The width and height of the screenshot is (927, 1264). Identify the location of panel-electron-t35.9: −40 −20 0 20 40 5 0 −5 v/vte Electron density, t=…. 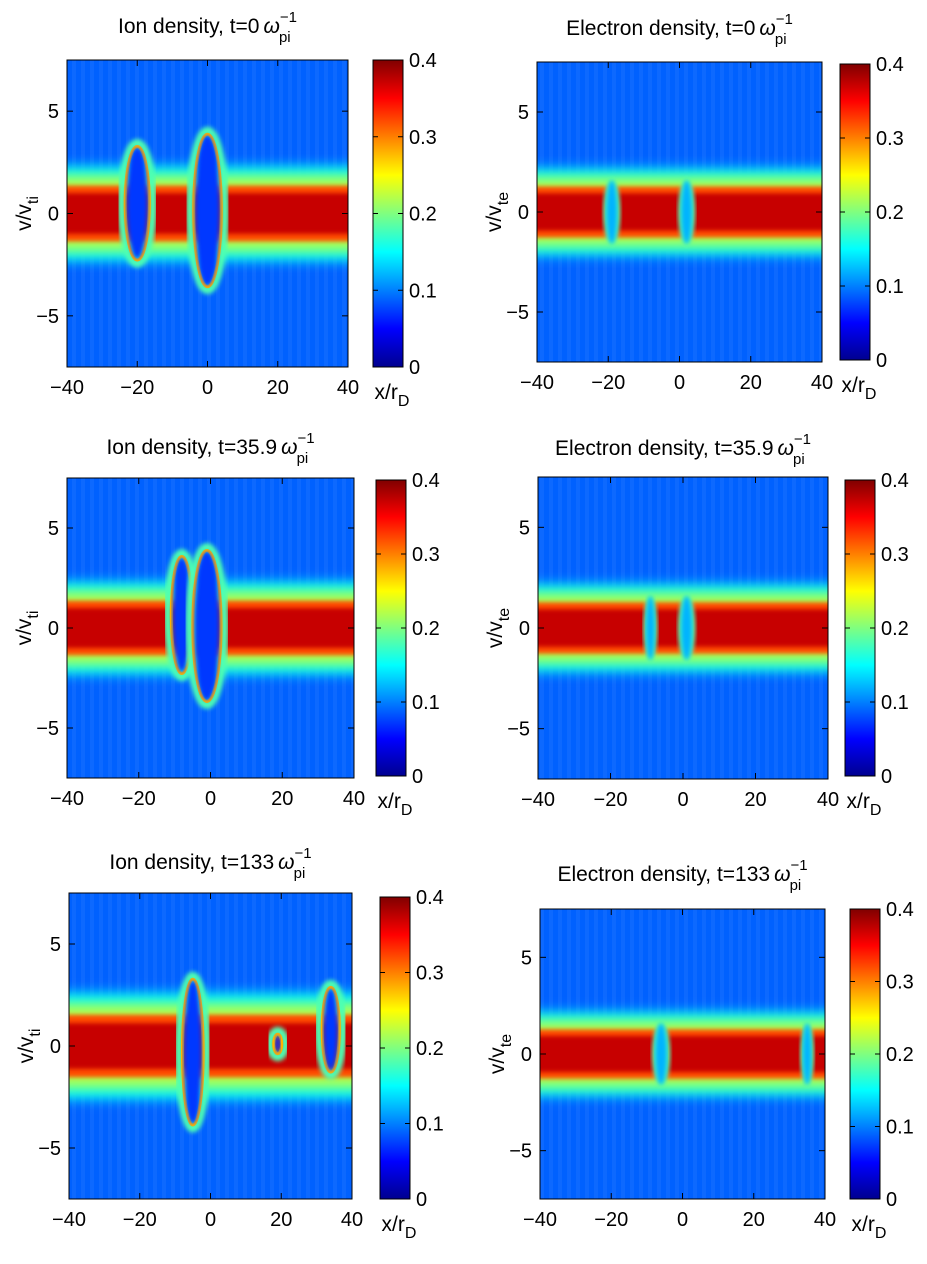
(696, 625).